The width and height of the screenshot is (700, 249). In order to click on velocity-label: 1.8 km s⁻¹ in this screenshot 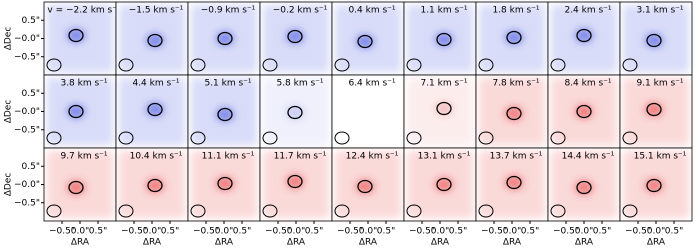, I will do `click(515, 11)`.